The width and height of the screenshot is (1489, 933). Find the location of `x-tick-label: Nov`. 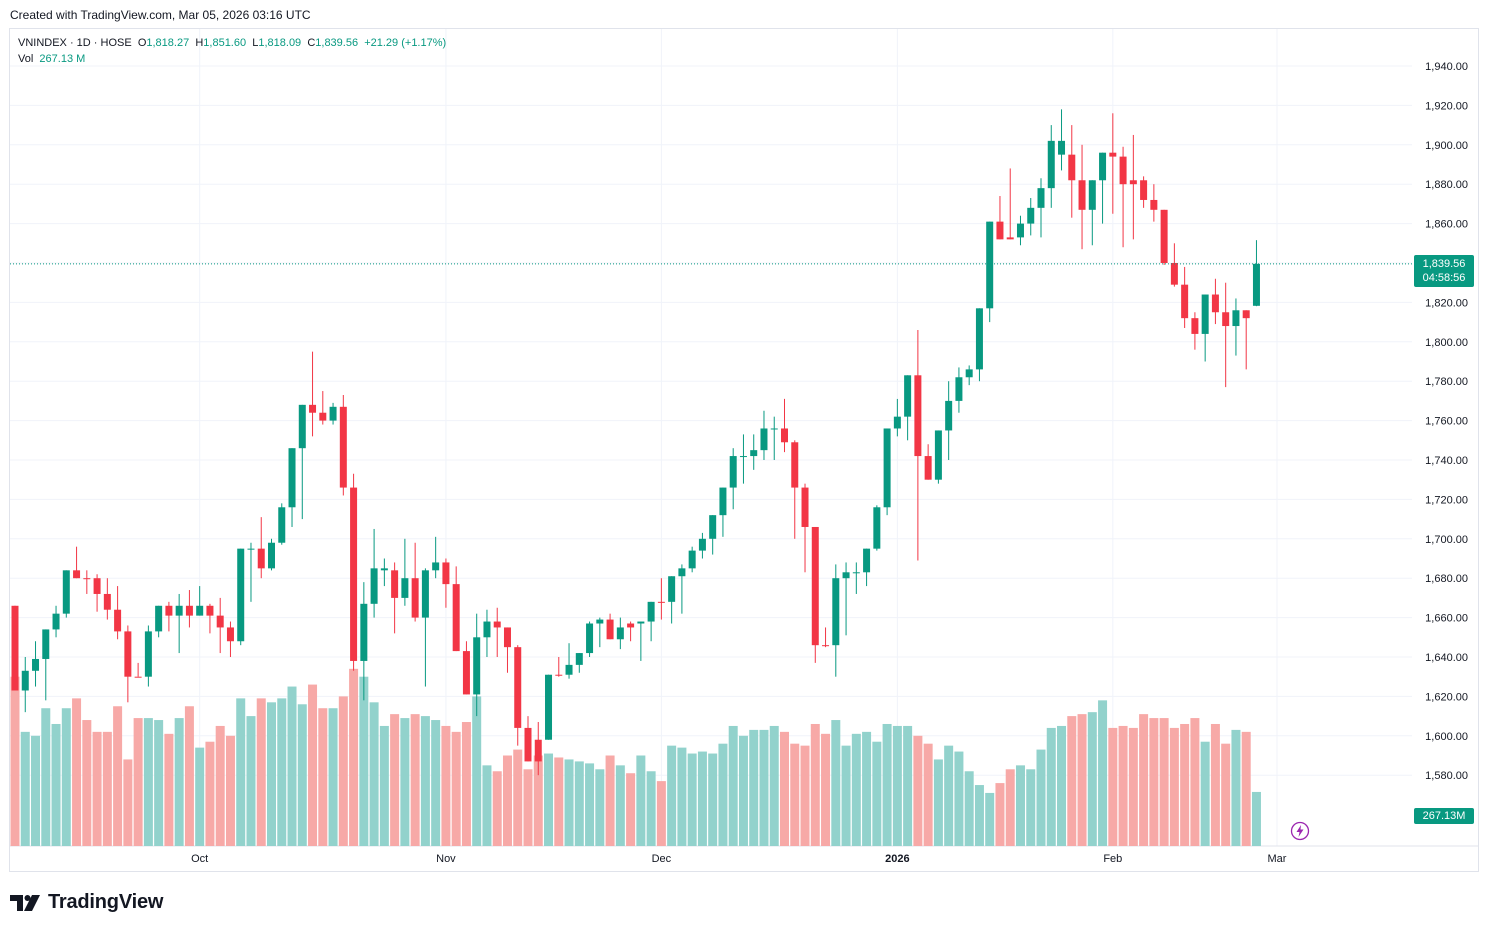

x-tick-label: Nov is located at coordinates (446, 859).